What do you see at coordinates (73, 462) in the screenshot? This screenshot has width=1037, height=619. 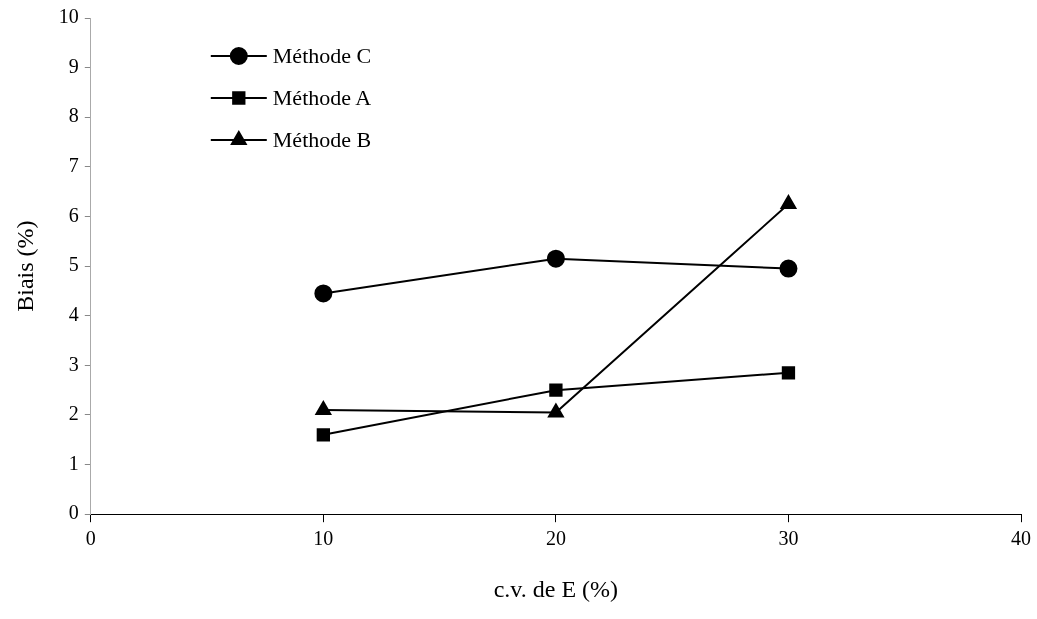 I see `y-tick-label: 1` at bounding box center [73, 462].